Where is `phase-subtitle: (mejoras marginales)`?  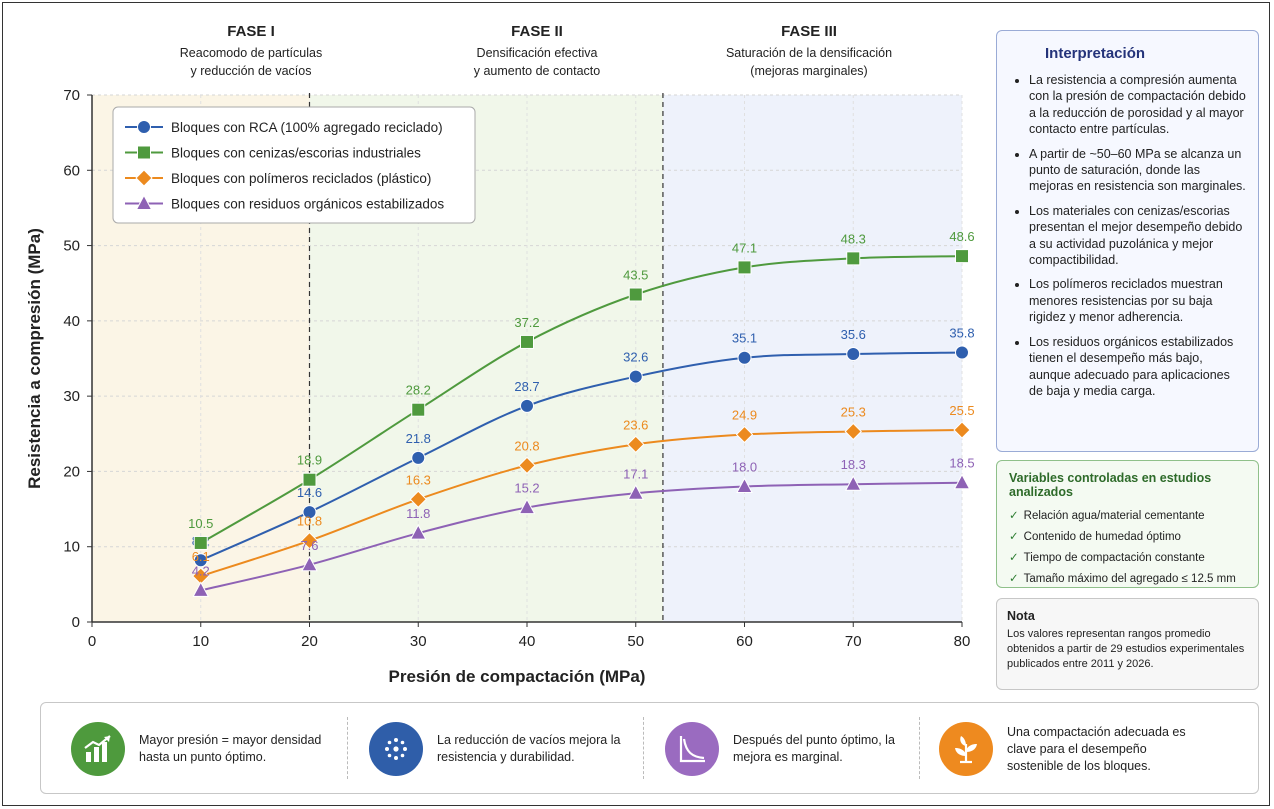
phase-subtitle: (mejoras marginales) is located at coordinates (808, 71).